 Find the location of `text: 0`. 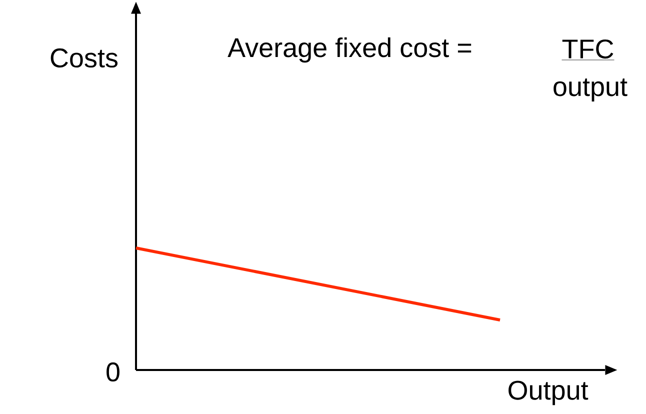

text: 0 is located at coordinates (113, 372).